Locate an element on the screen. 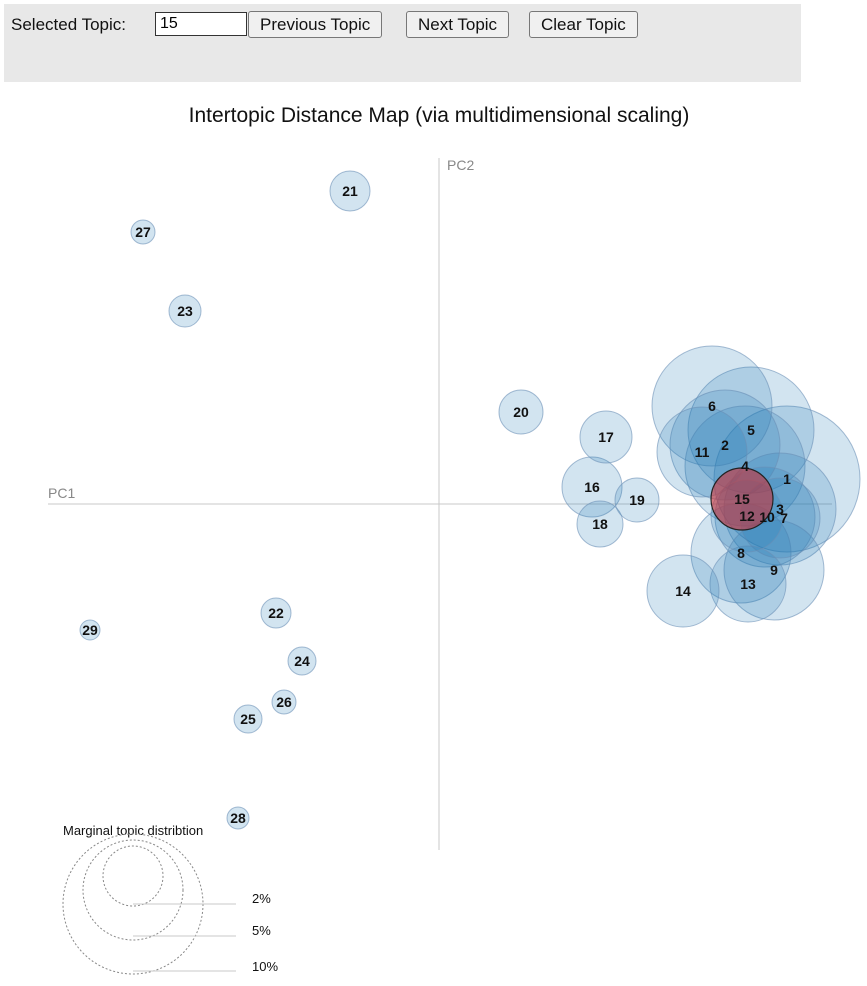 The image size is (867, 986). legend-label-5pct: 5% is located at coordinates (261, 930).